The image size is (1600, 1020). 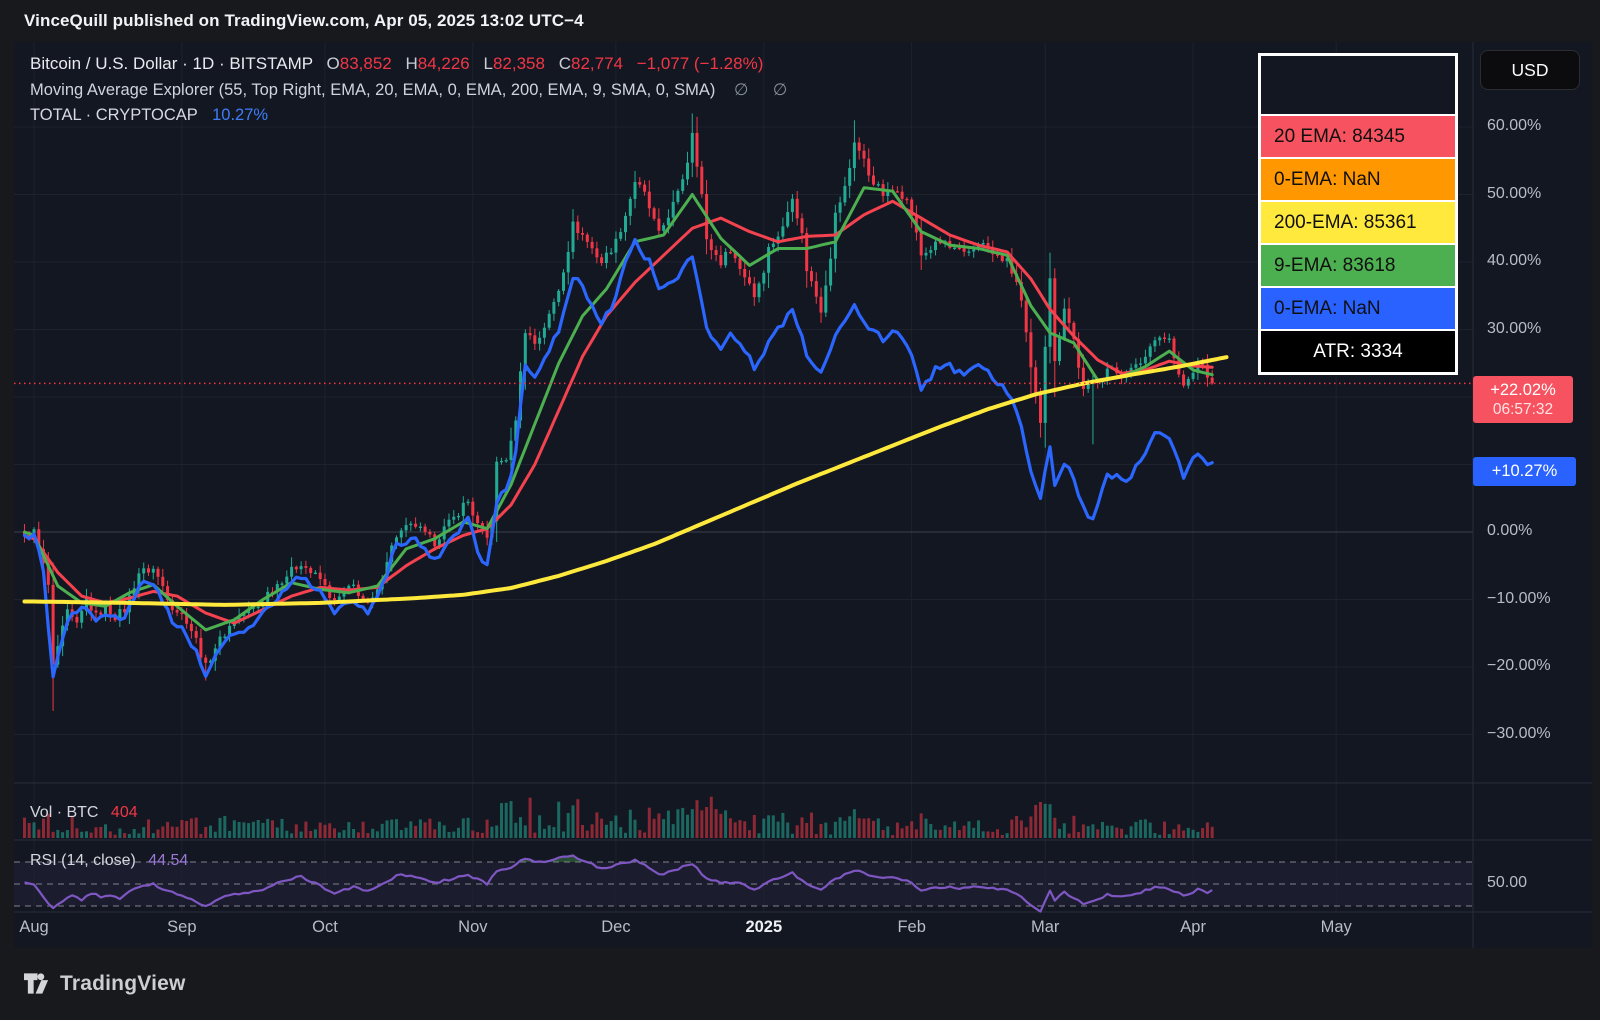 I want to click on footer-bar: TradingView, so click(x=800, y=984).